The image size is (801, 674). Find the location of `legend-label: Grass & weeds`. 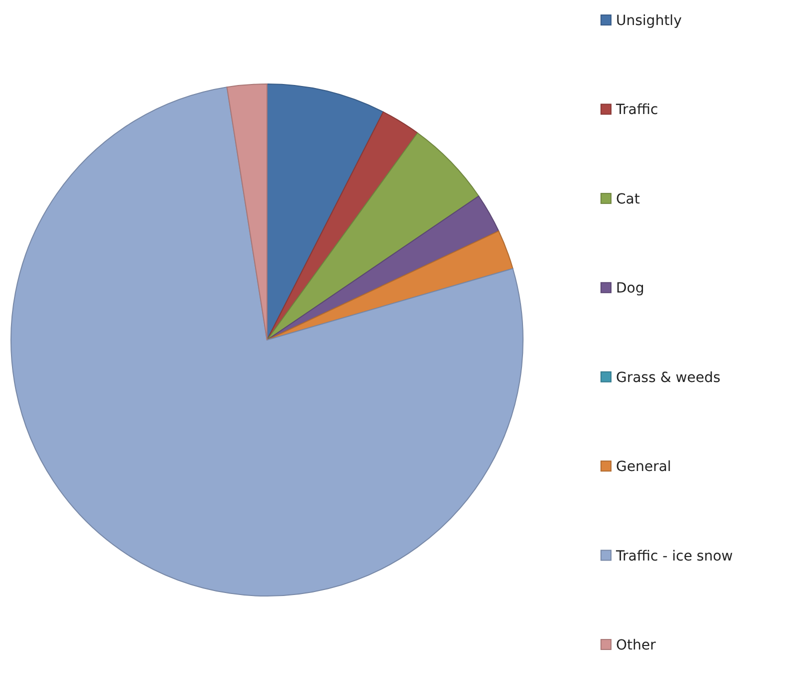

legend-label: Grass & weeds is located at coordinates (668, 378).